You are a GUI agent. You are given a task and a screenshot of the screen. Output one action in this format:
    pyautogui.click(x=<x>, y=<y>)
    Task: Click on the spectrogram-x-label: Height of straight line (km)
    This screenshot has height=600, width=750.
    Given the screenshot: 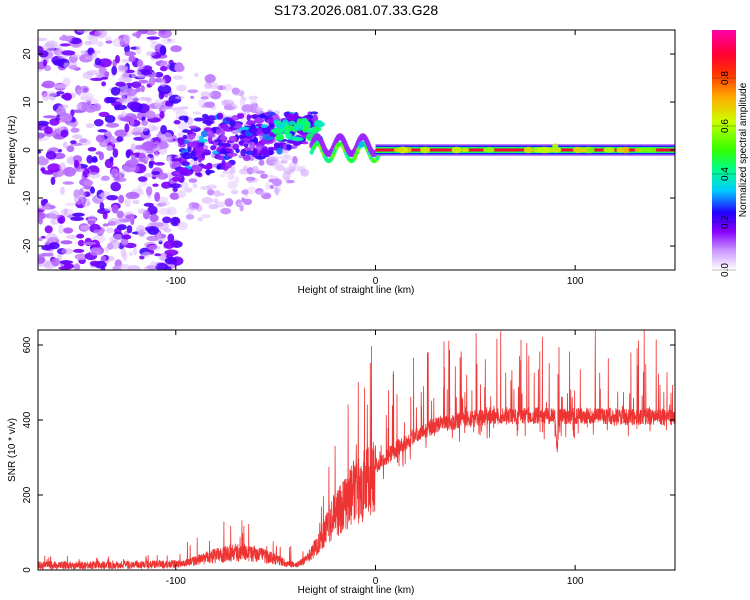 What is the action you would take?
    pyautogui.click(x=356, y=290)
    